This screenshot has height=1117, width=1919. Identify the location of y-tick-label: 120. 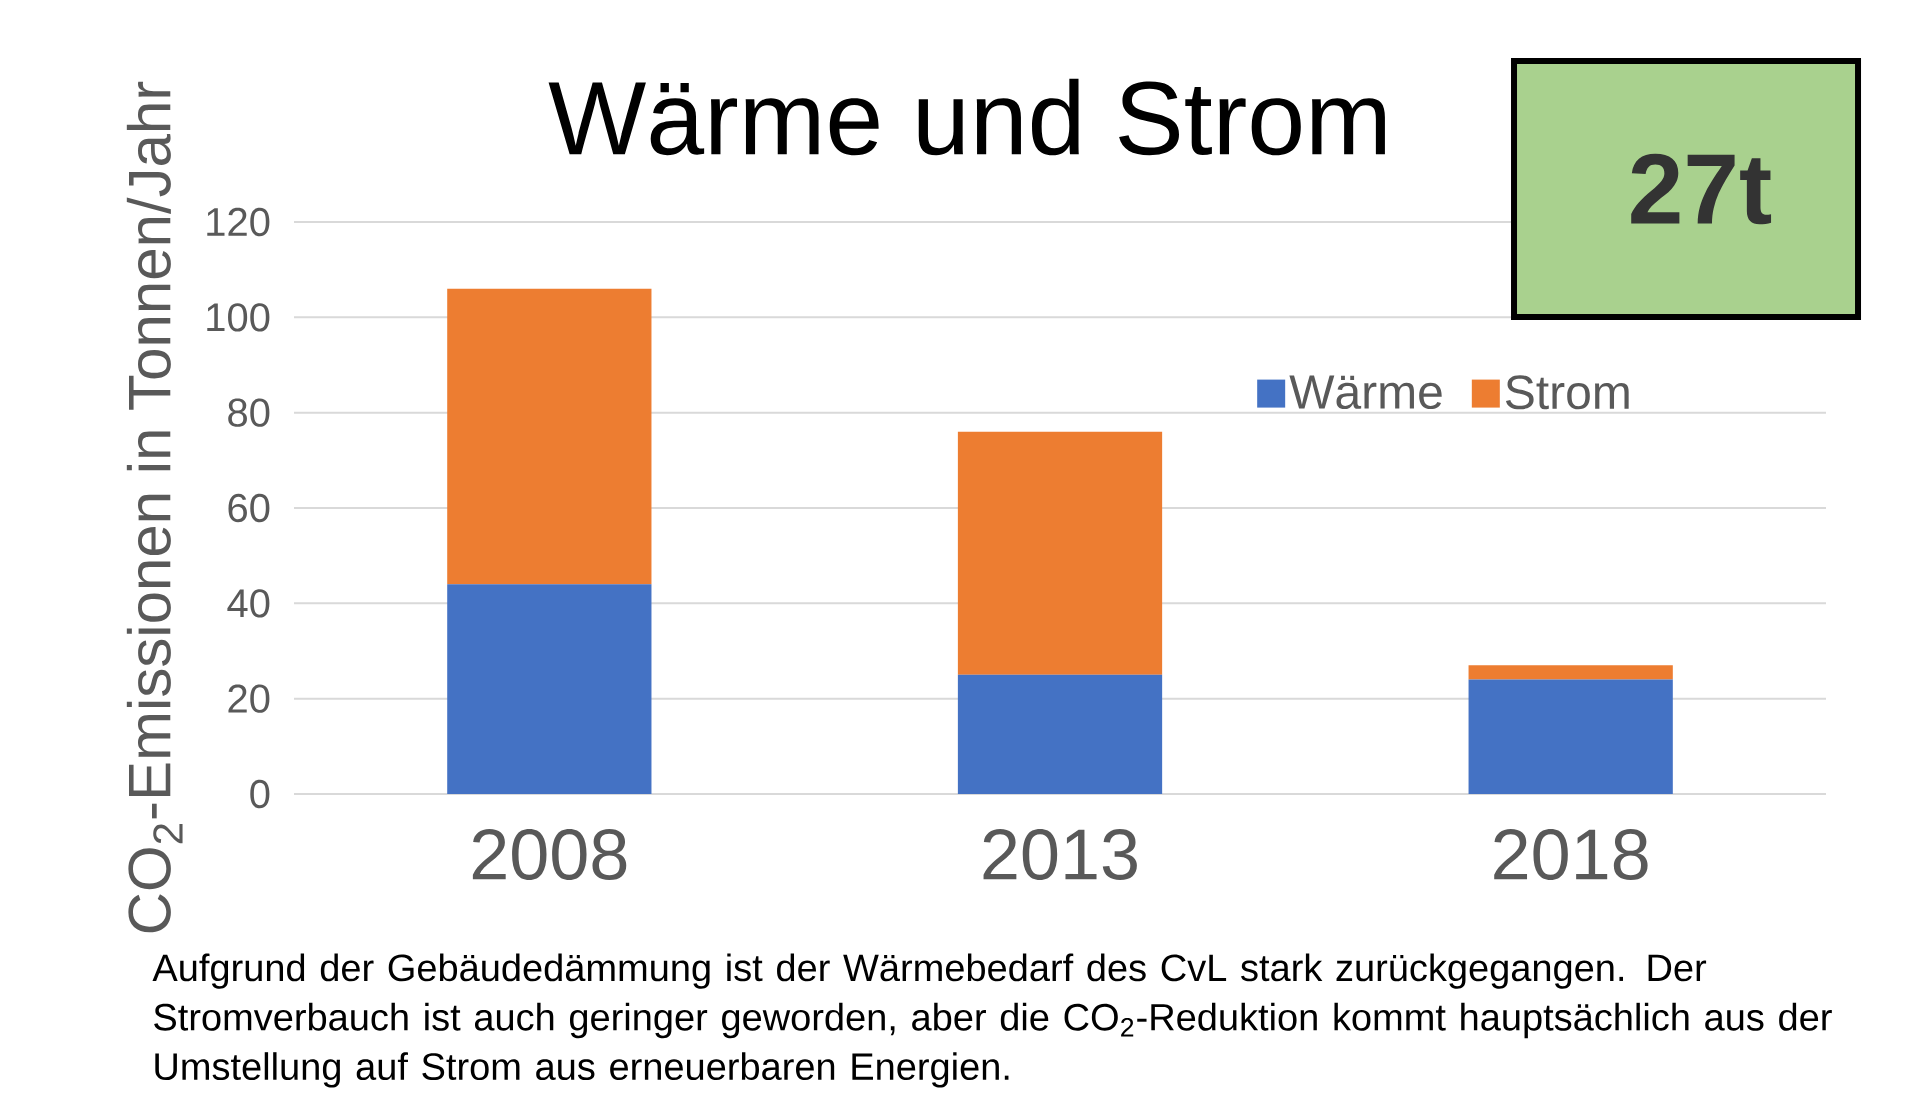
(238, 222).